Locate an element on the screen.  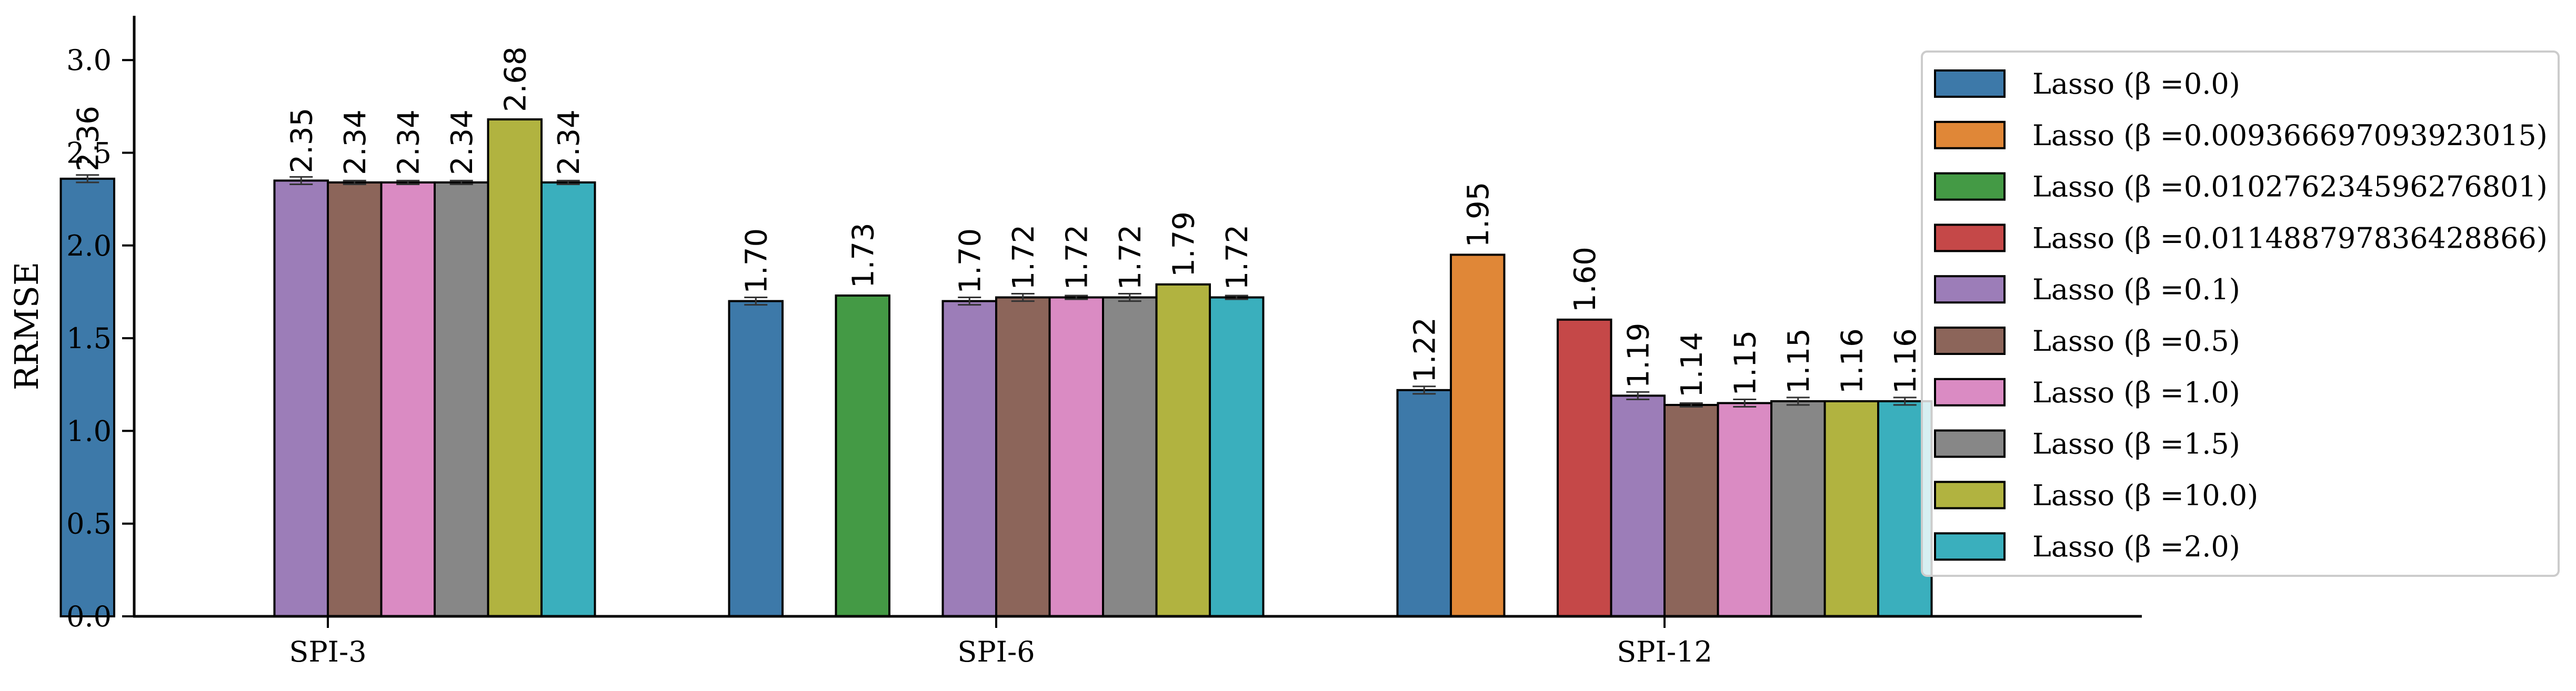
legend-item: Lasso (β =0.1) is located at coordinates (2087, 290).